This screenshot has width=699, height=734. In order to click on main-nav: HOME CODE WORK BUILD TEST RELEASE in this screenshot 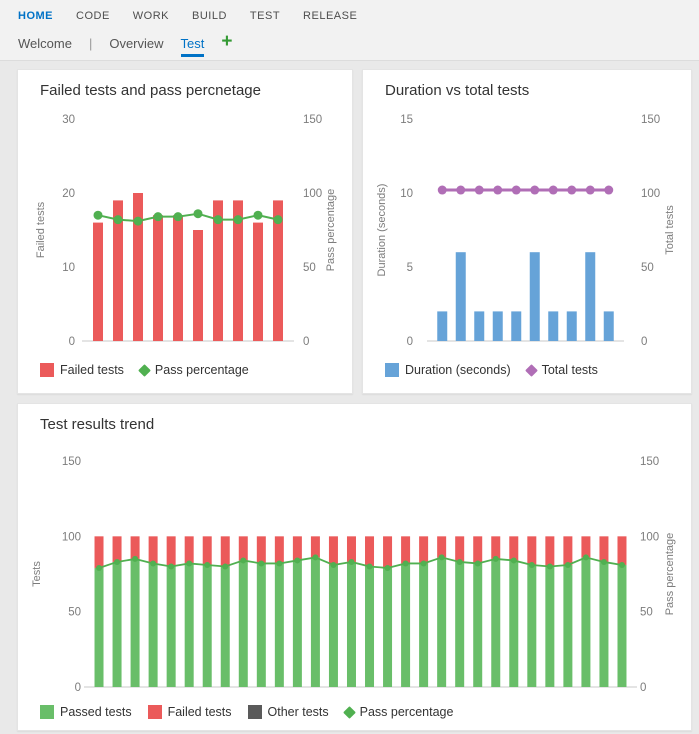, I will do `click(187, 16)`.